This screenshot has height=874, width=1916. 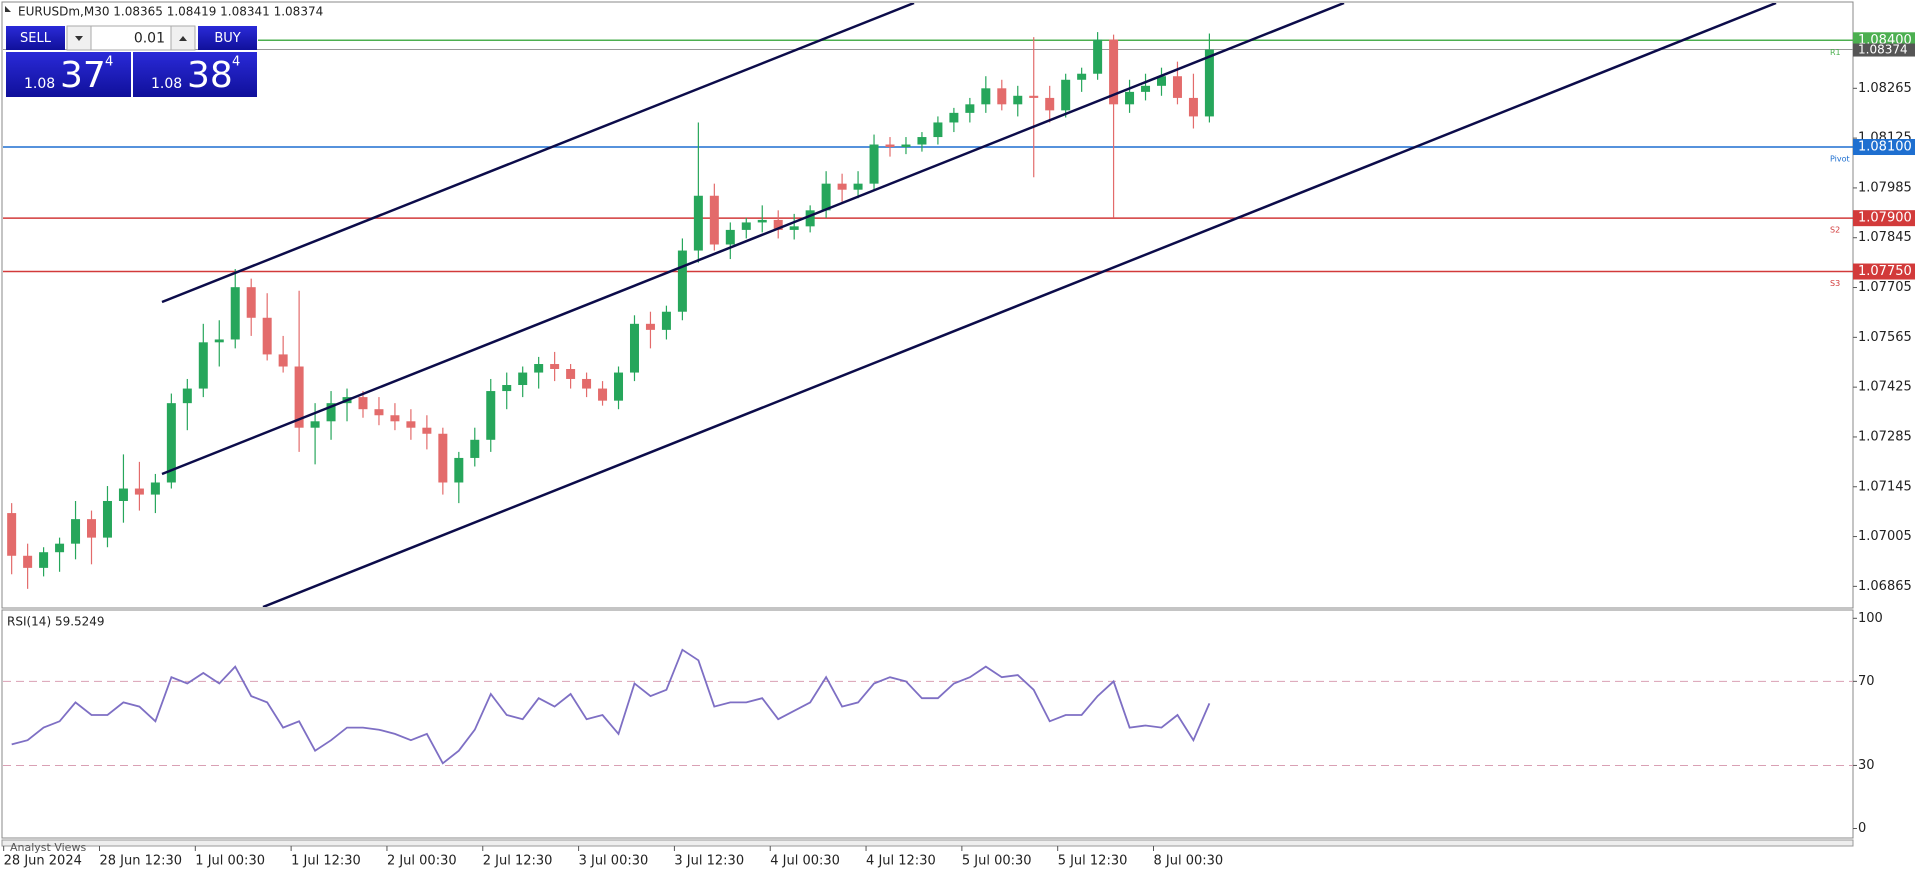 I want to click on current-price-label: 1.08374, so click(x=1883, y=50).